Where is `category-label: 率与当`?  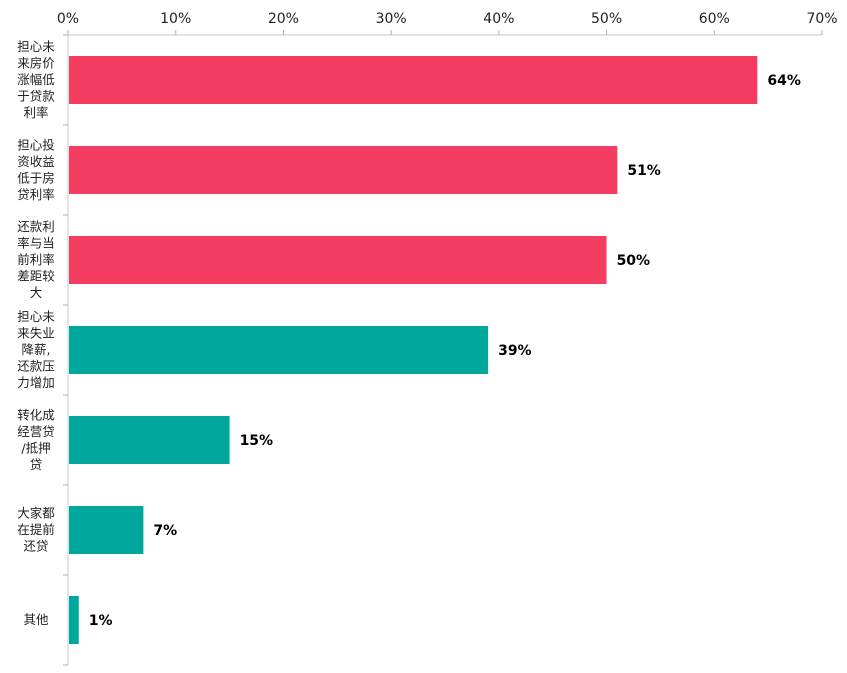 category-label: 率与当 is located at coordinates (36, 243).